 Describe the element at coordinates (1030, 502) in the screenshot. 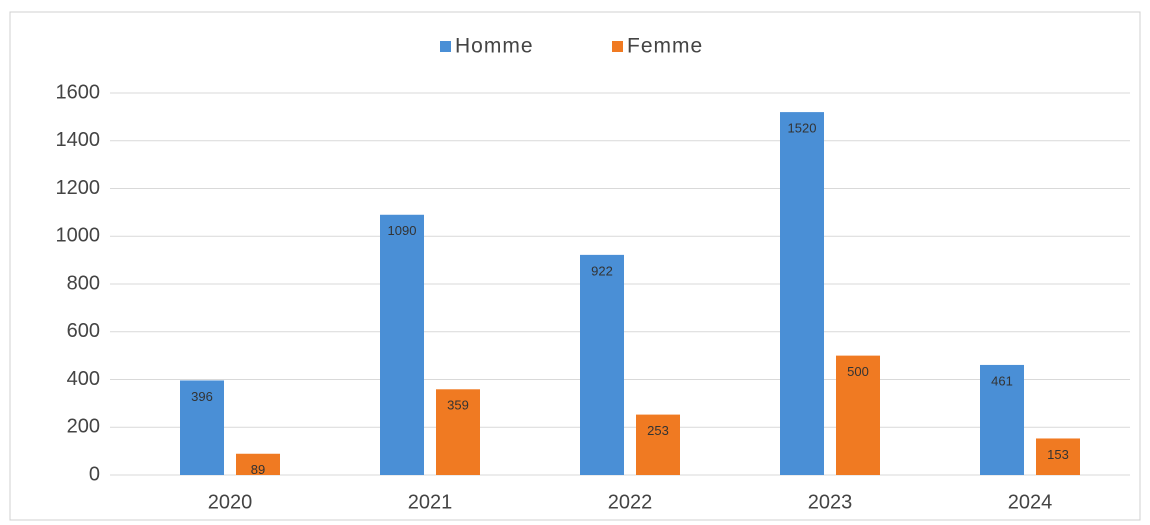

I see `x-tick-label: 2024` at that location.